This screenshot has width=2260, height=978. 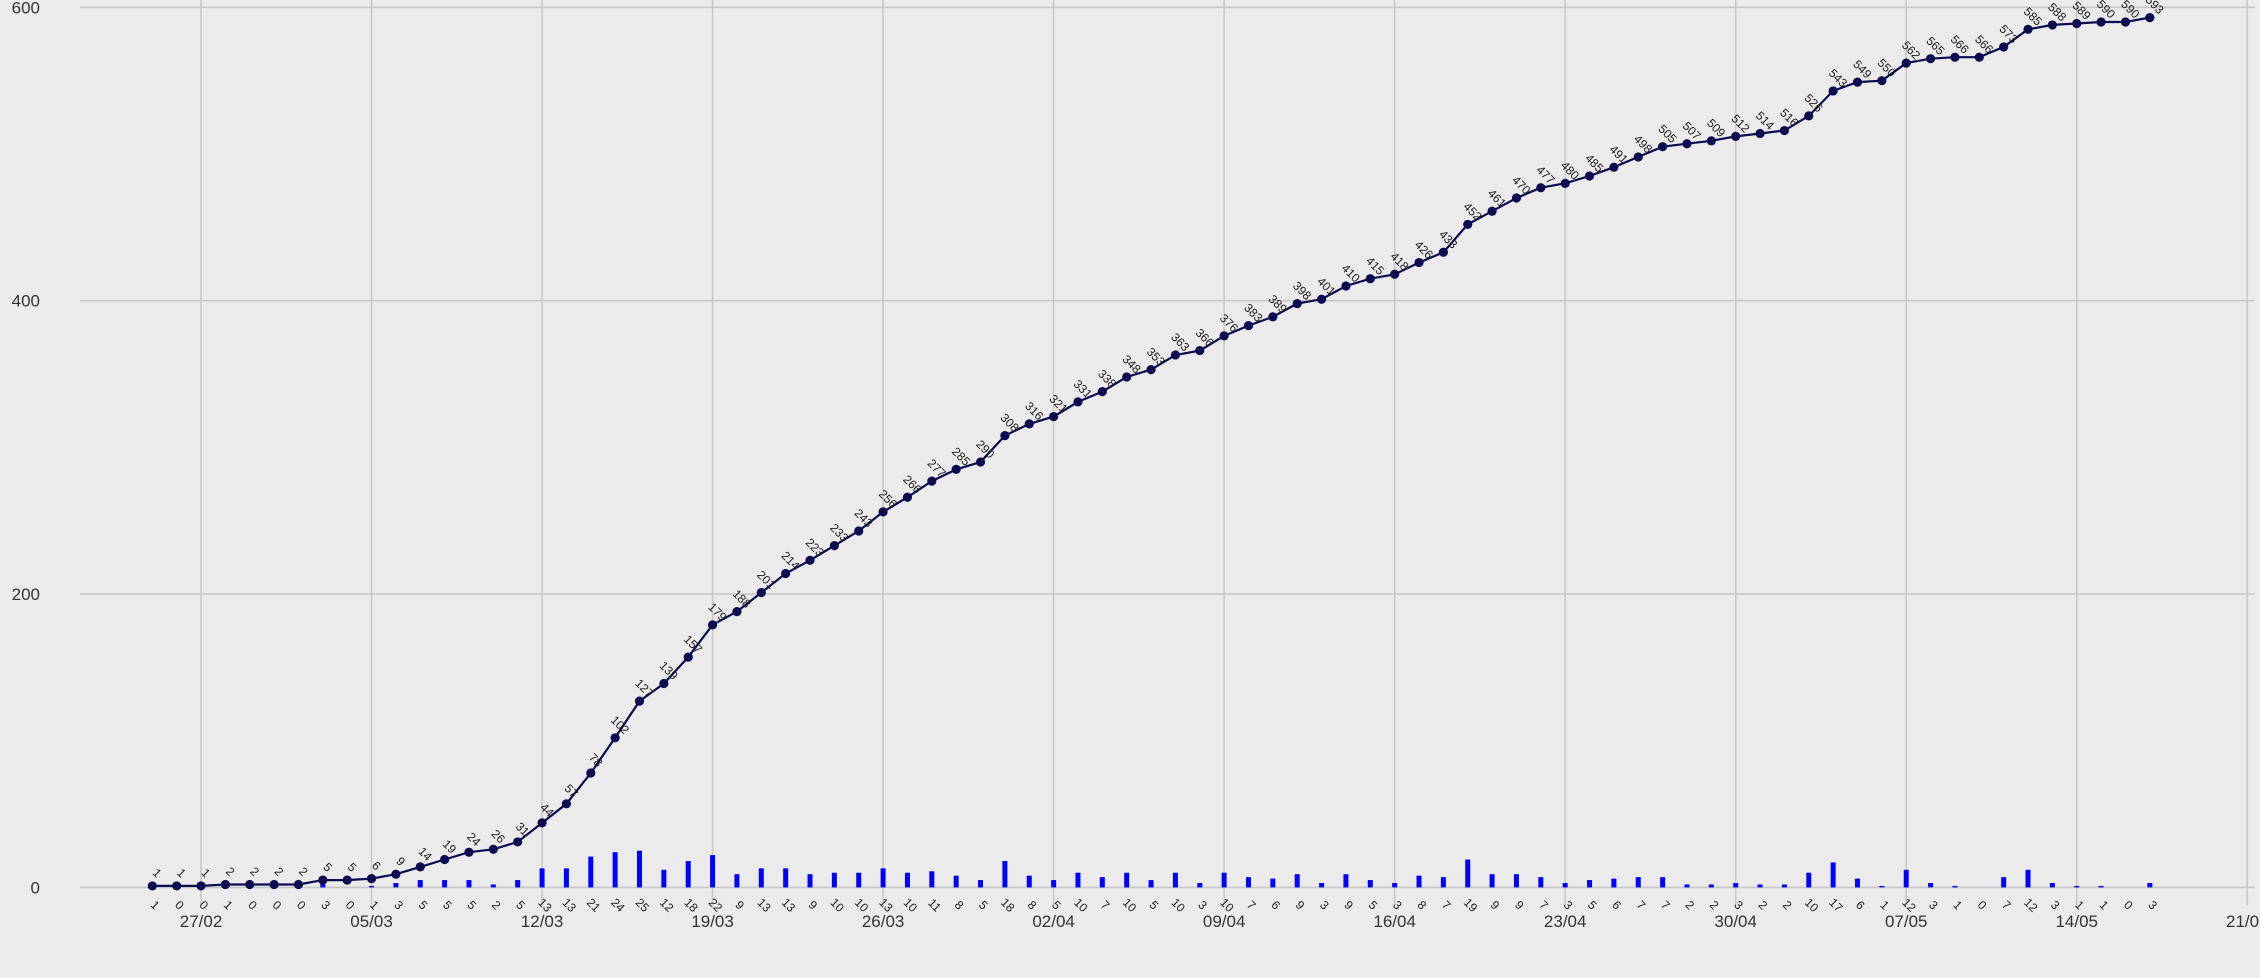 I want to click on x-tick-label-21-05: 21/05, so click(x=2243, y=921).